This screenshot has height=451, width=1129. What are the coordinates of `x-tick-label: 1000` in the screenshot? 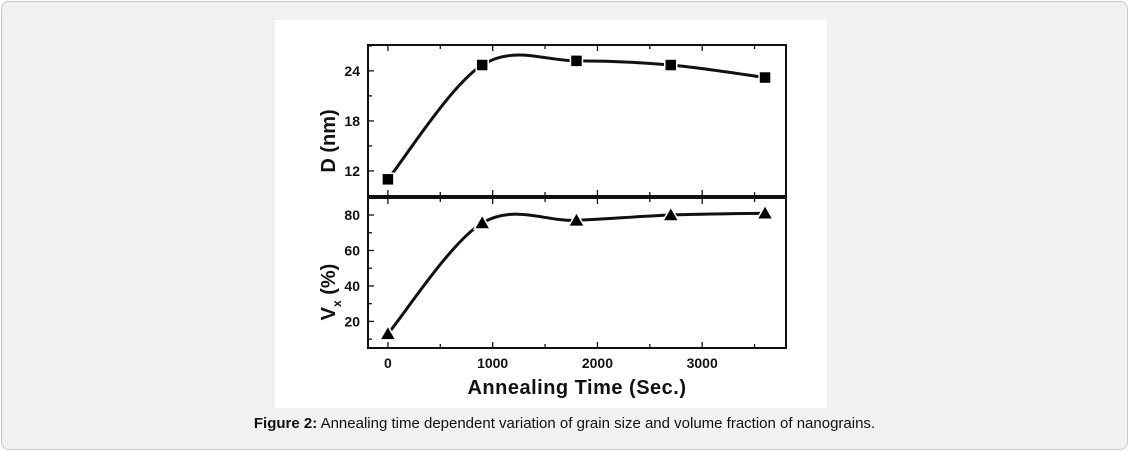 It's located at (492, 363).